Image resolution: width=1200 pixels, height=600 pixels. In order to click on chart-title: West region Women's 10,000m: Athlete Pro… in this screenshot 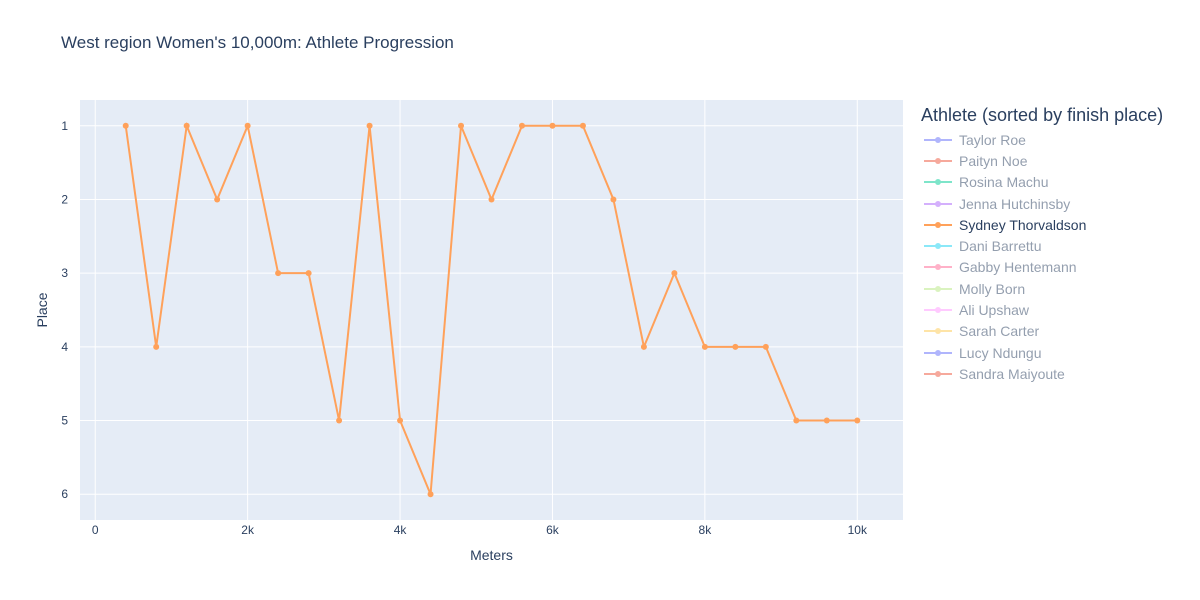, I will do `click(257, 42)`.